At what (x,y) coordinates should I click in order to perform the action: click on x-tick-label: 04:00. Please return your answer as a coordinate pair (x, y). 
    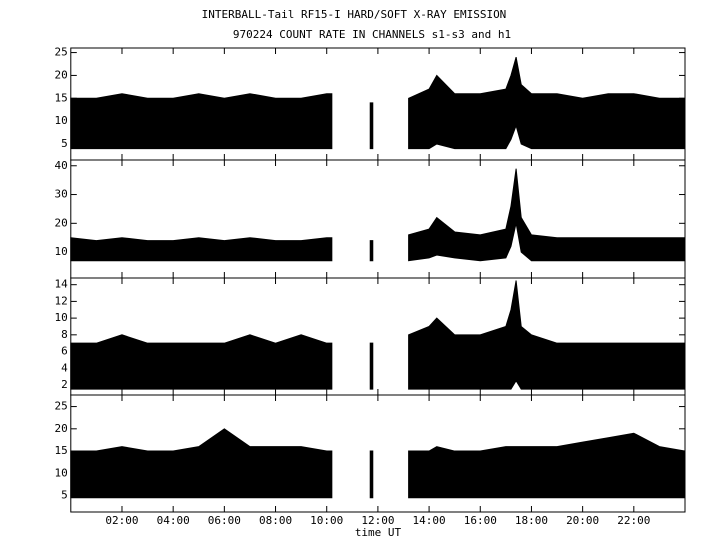
    Looking at the image, I should click on (173, 520).